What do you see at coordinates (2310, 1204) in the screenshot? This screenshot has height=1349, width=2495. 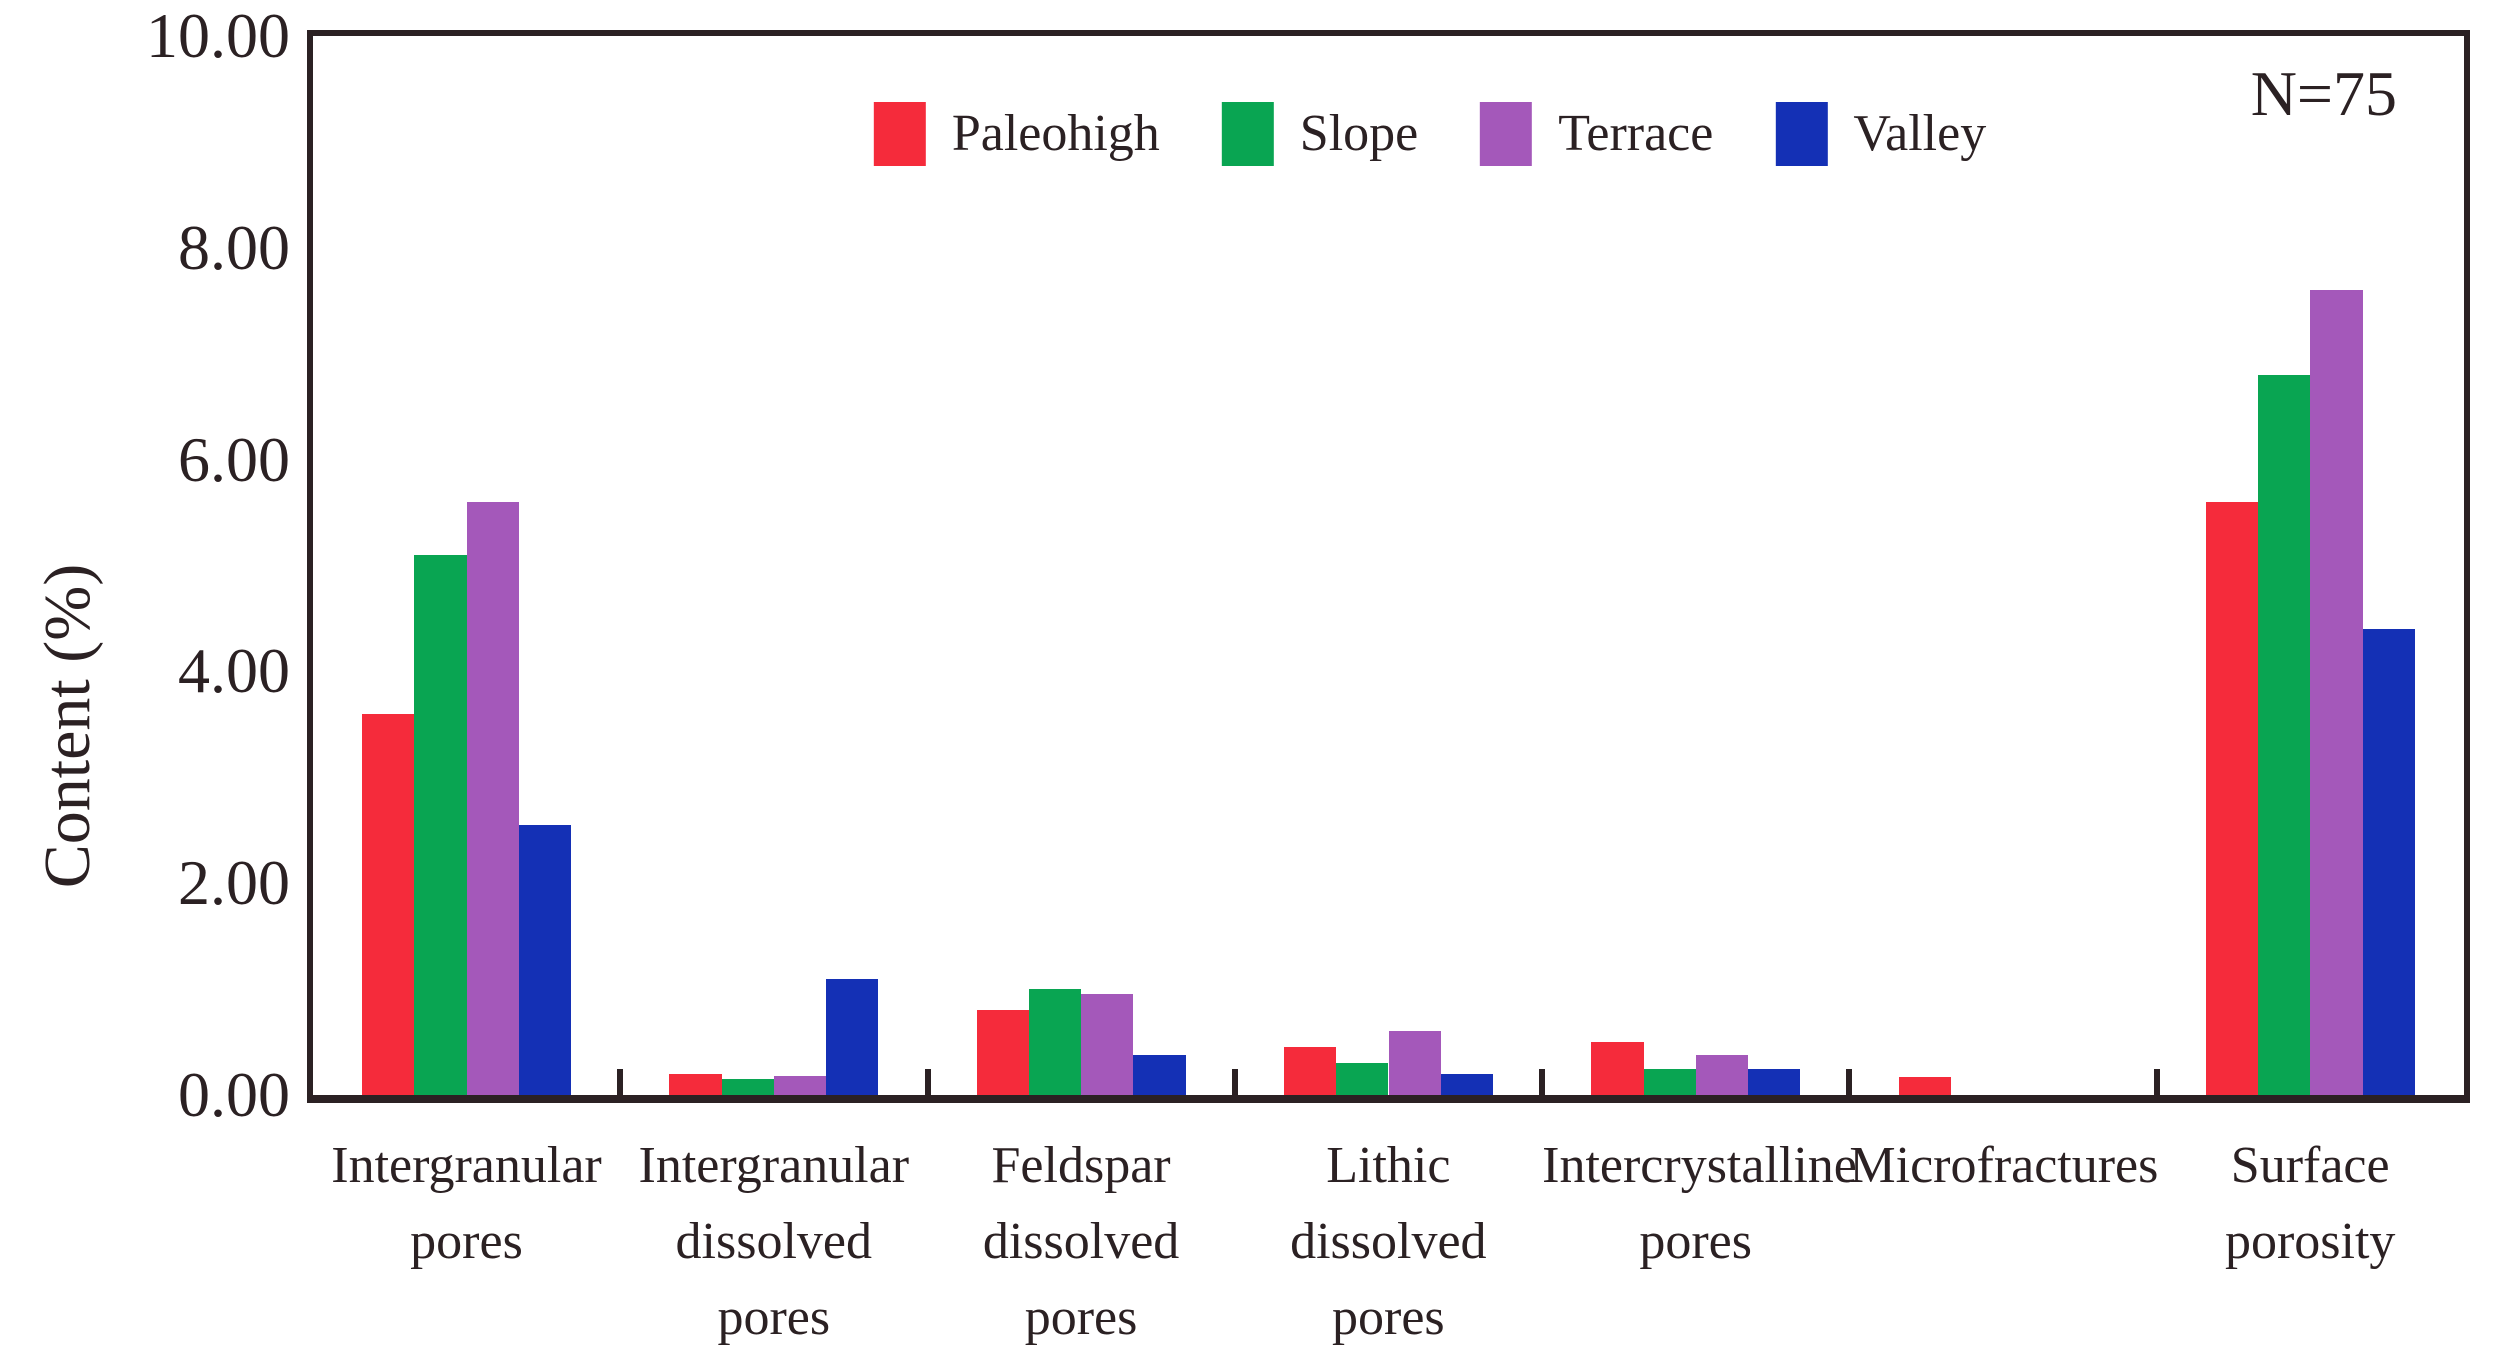 I see `category-label-6: Surface porosity` at bounding box center [2310, 1204].